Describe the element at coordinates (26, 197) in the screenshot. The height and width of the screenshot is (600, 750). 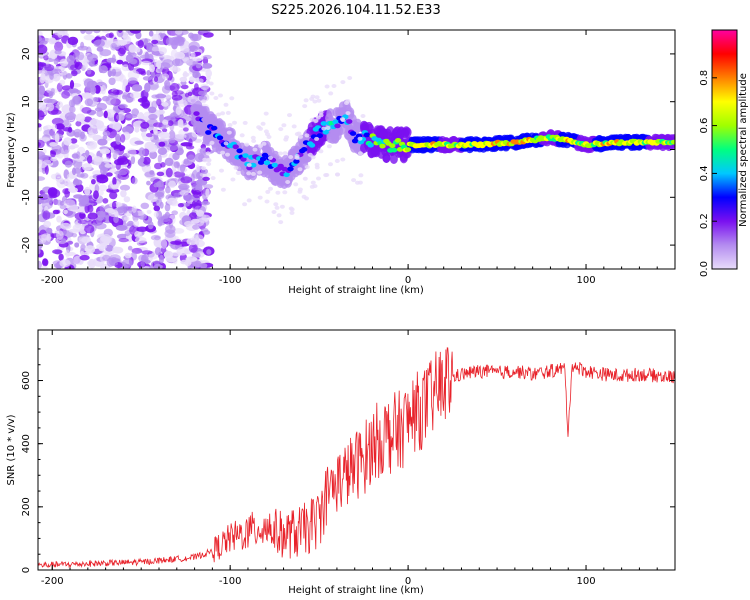
I see `spectrogram-ytick-label: -10` at that location.